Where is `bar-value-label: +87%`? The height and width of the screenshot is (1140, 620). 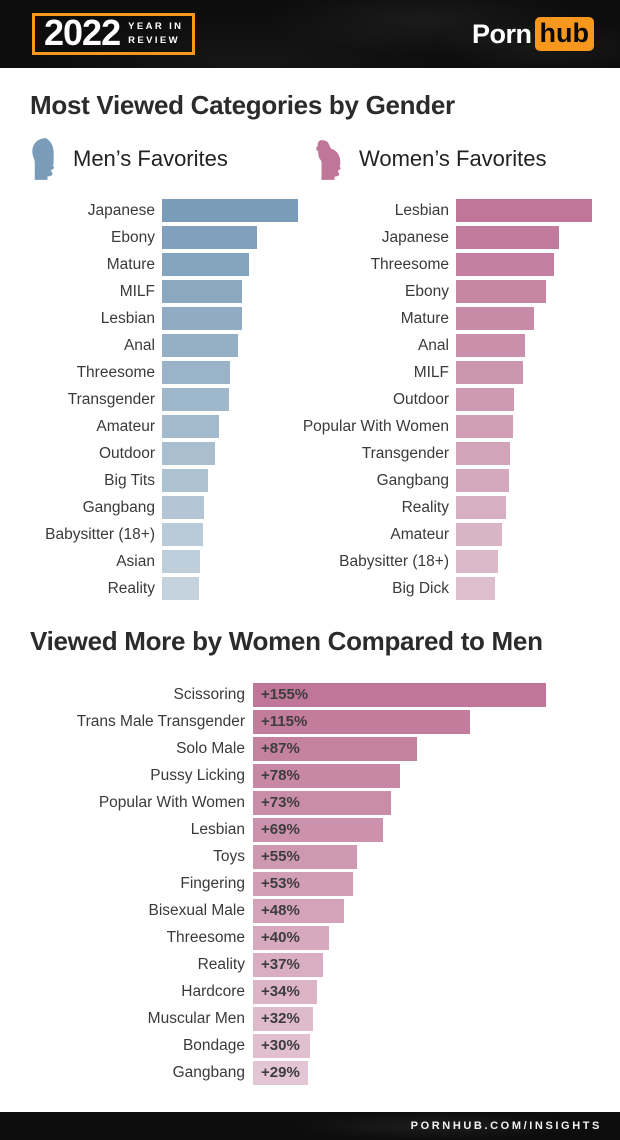
bar-value-label: +87% is located at coordinates (280, 749).